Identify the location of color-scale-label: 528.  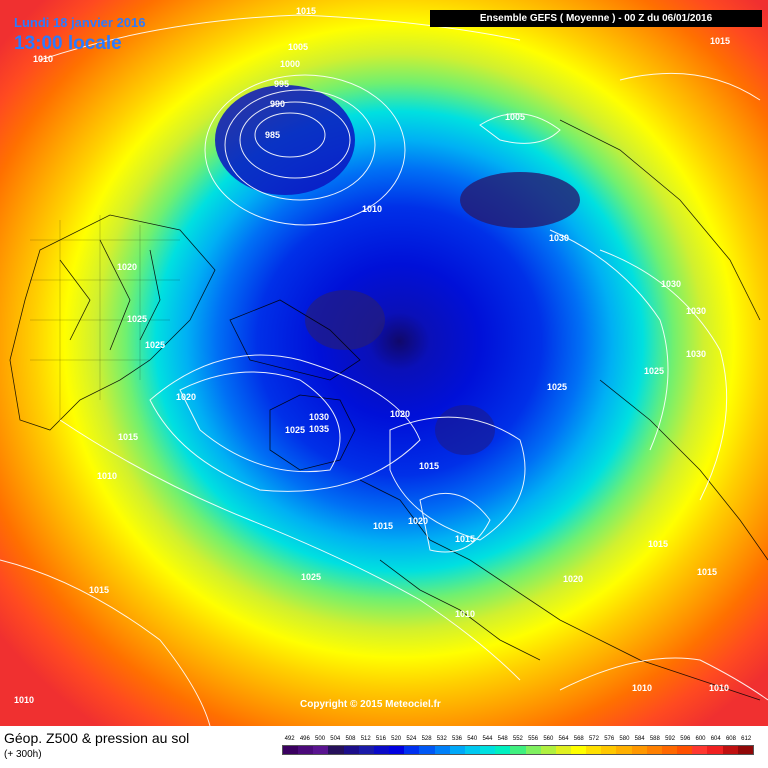
(426, 739).